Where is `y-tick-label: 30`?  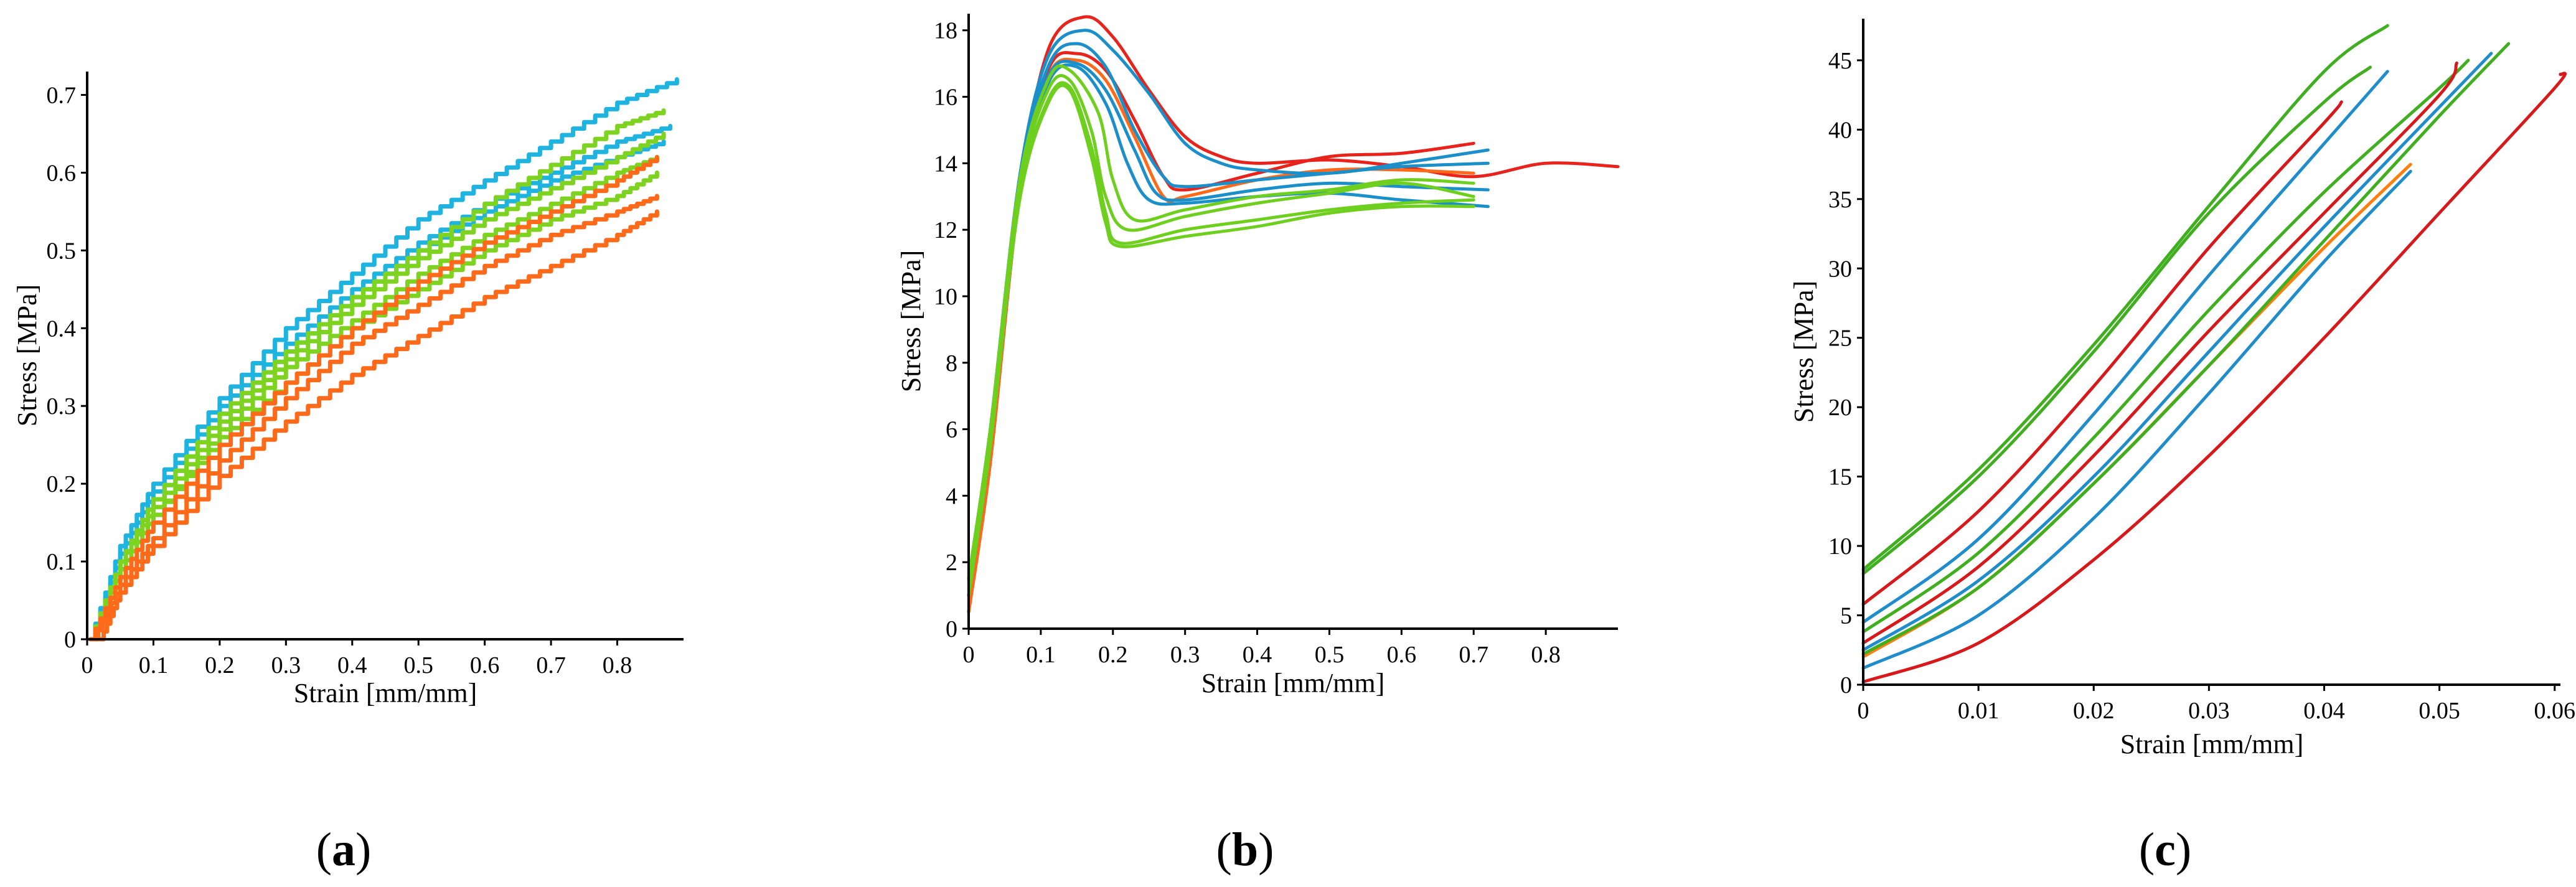 y-tick-label: 30 is located at coordinates (1840, 269).